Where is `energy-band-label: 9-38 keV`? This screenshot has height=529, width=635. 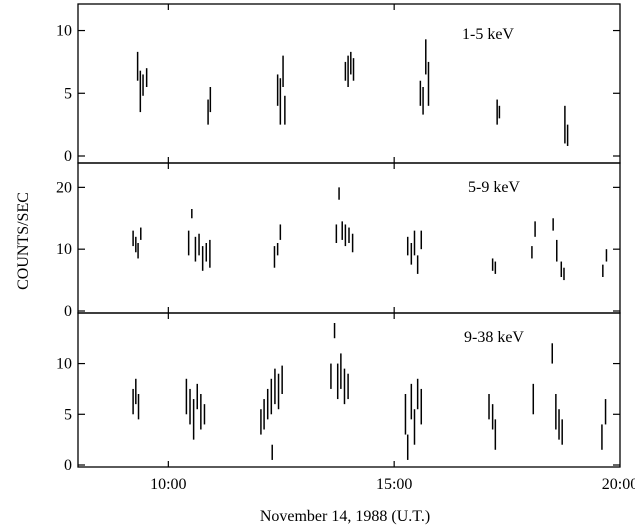 energy-band-label: 9-38 keV is located at coordinates (494, 337).